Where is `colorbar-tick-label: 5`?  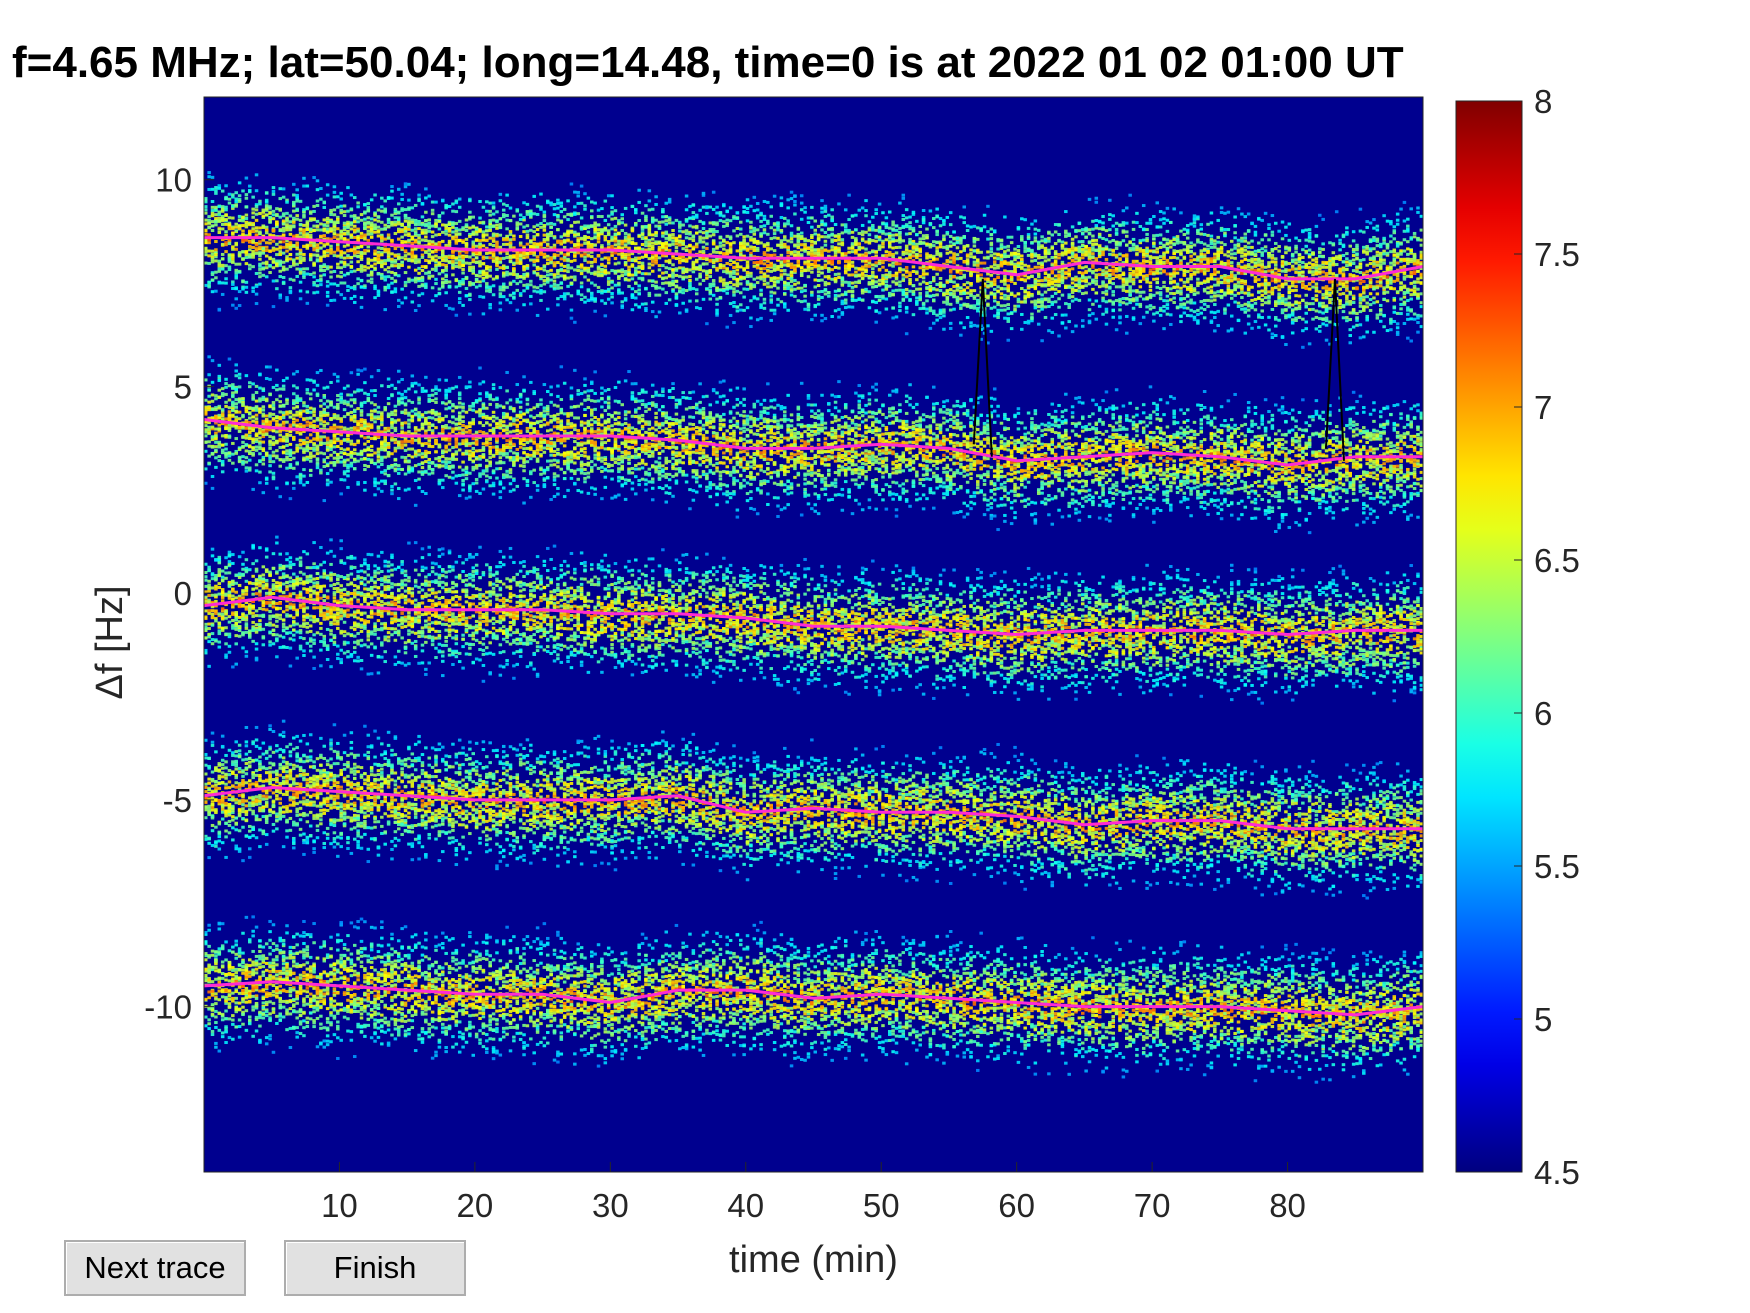
colorbar-tick-label: 5 is located at coordinates (1543, 1019).